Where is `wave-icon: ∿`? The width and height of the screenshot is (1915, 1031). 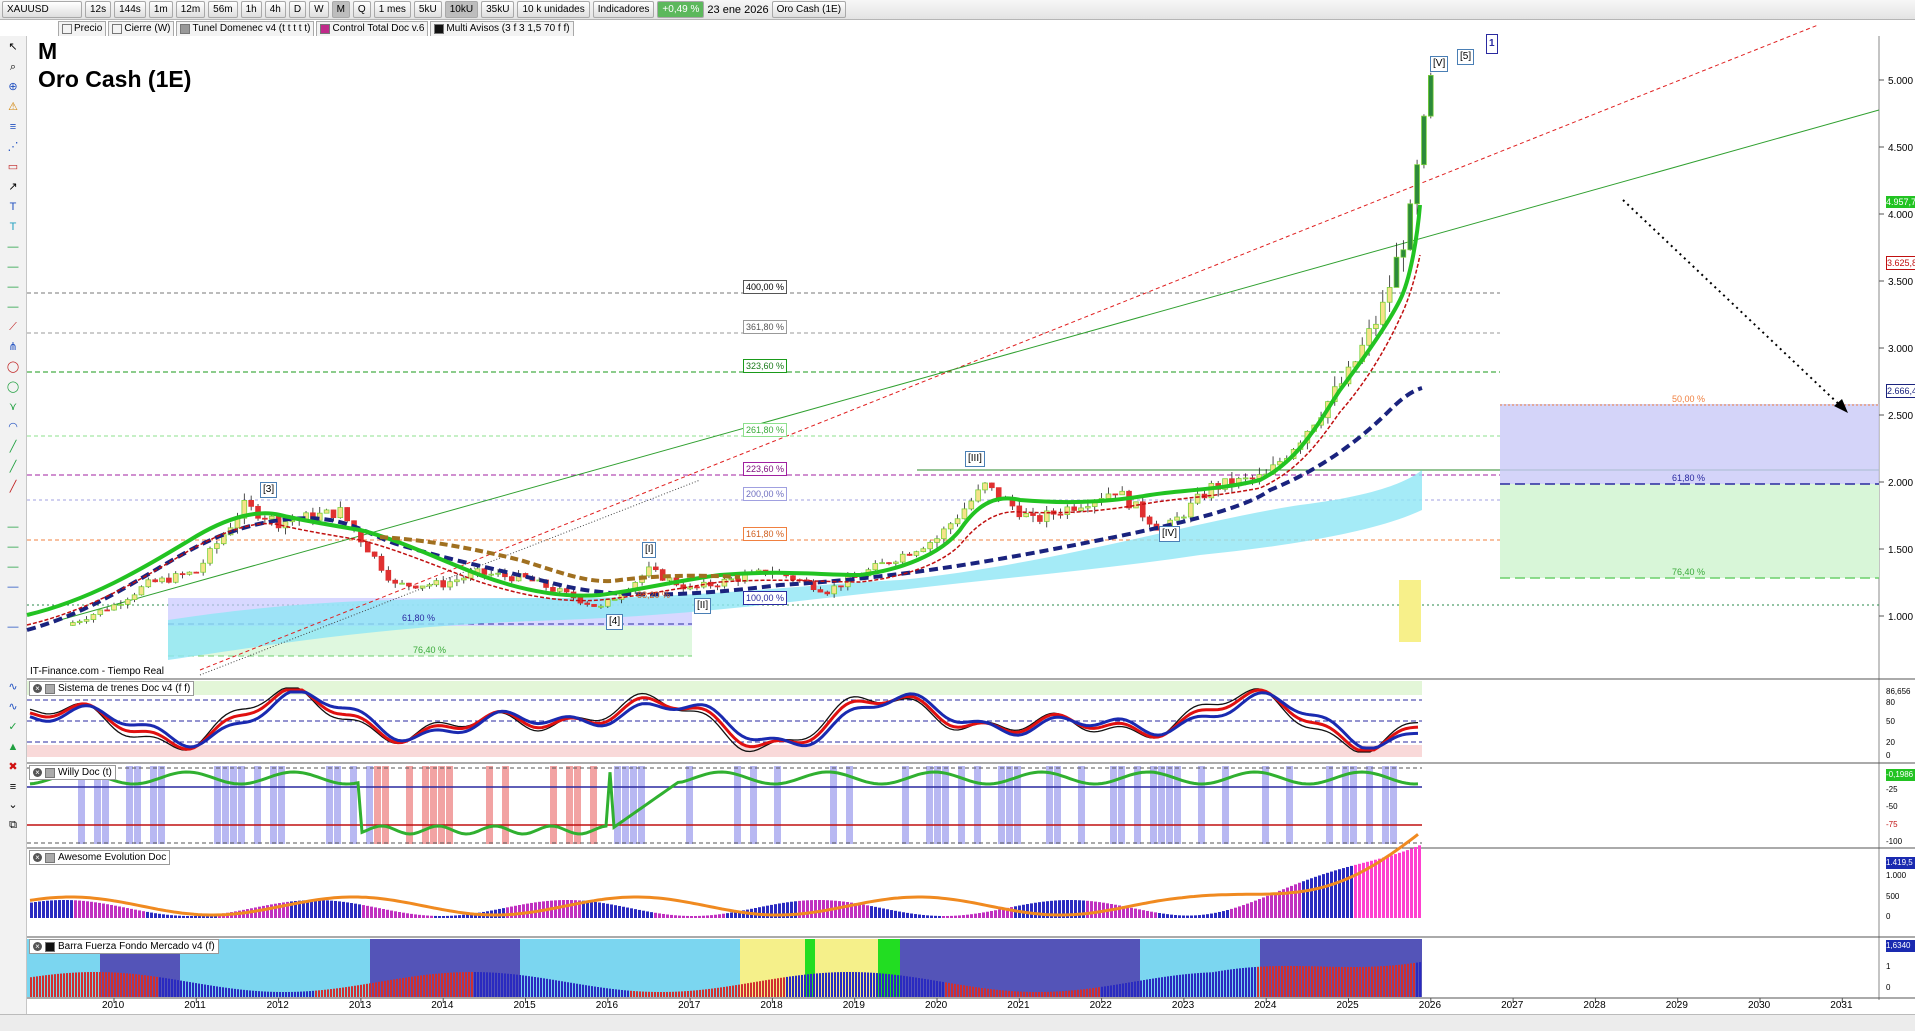 wave-icon: ∿ is located at coordinates (13, 687).